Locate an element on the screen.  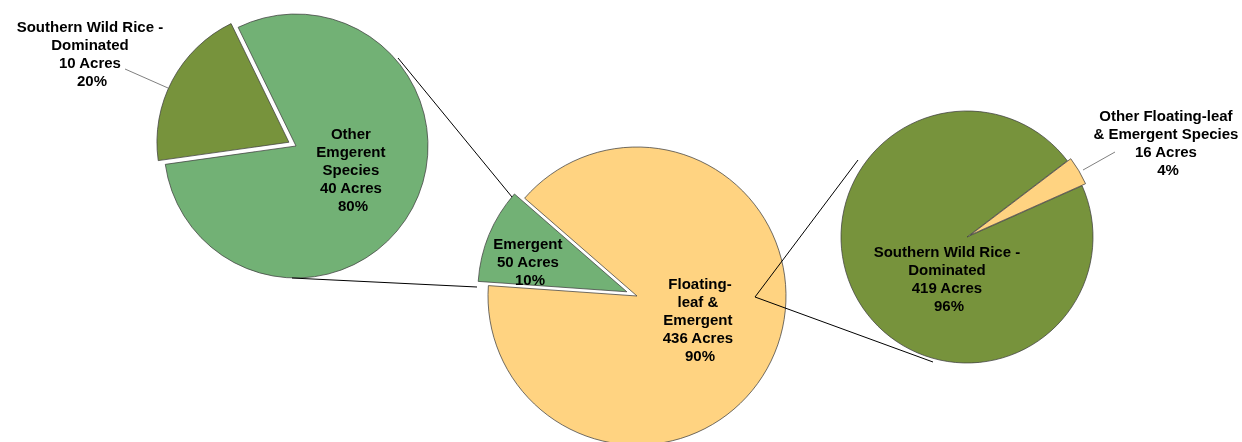
data-label: 419 Acres 96% is located at coordinates (949, 297).